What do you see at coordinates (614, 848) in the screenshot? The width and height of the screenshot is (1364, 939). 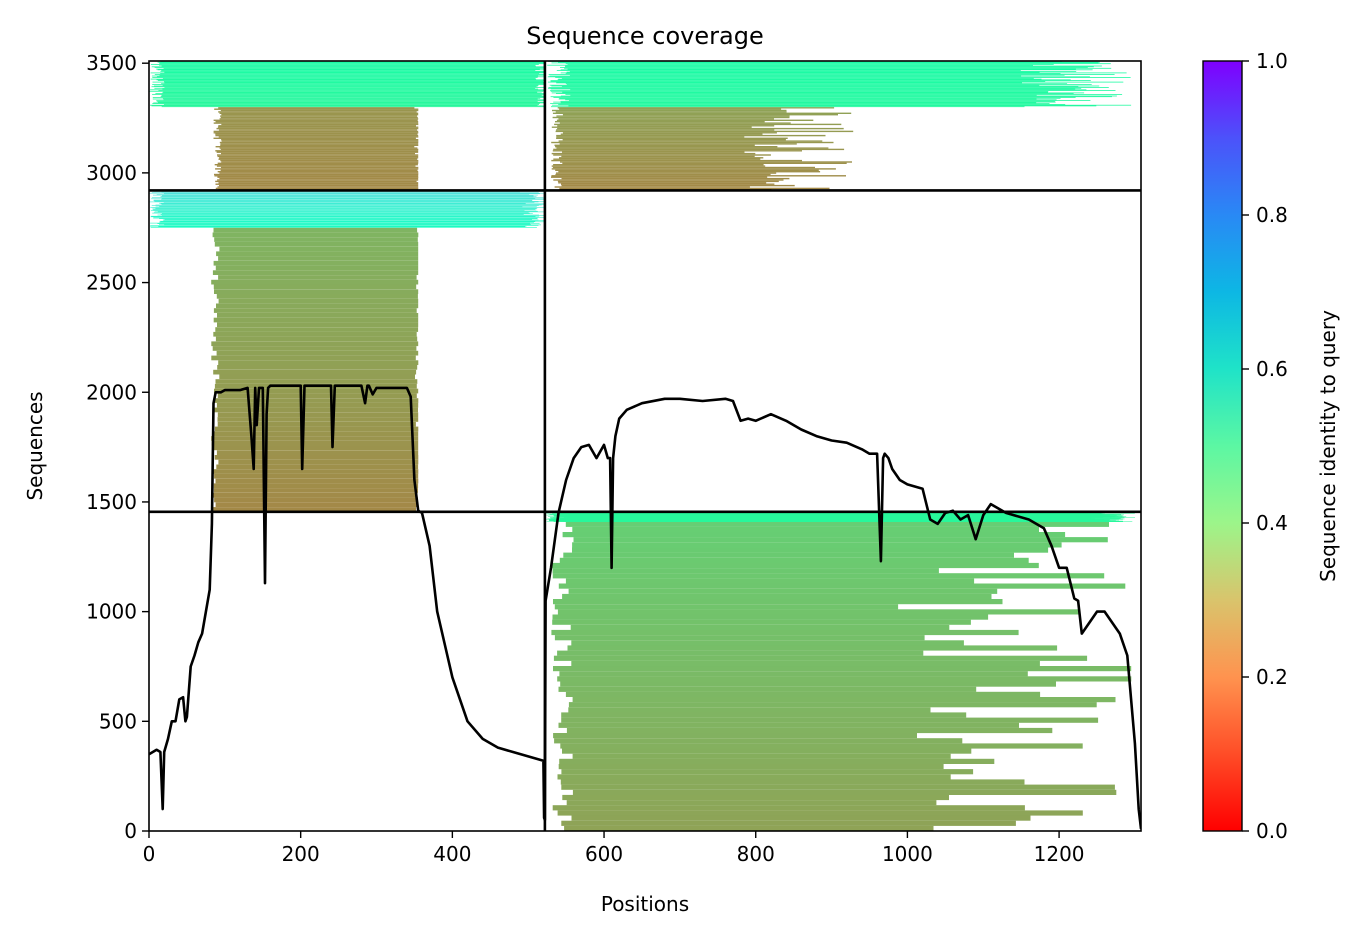 I see `x-axis: 0 200 400 600 800 1000 1200` at bounding box center [614, 848].